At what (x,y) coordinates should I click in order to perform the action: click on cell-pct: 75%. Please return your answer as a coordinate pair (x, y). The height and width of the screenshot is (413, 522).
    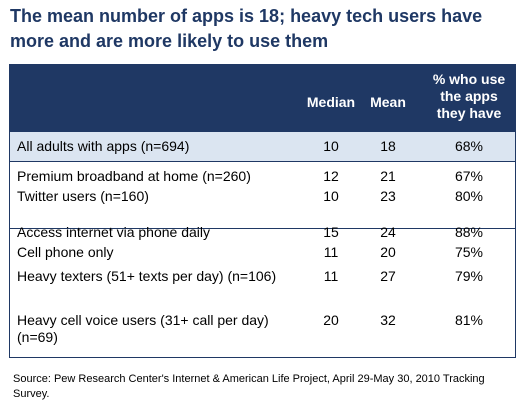
    Looking at the image, I should click on (469, 252).